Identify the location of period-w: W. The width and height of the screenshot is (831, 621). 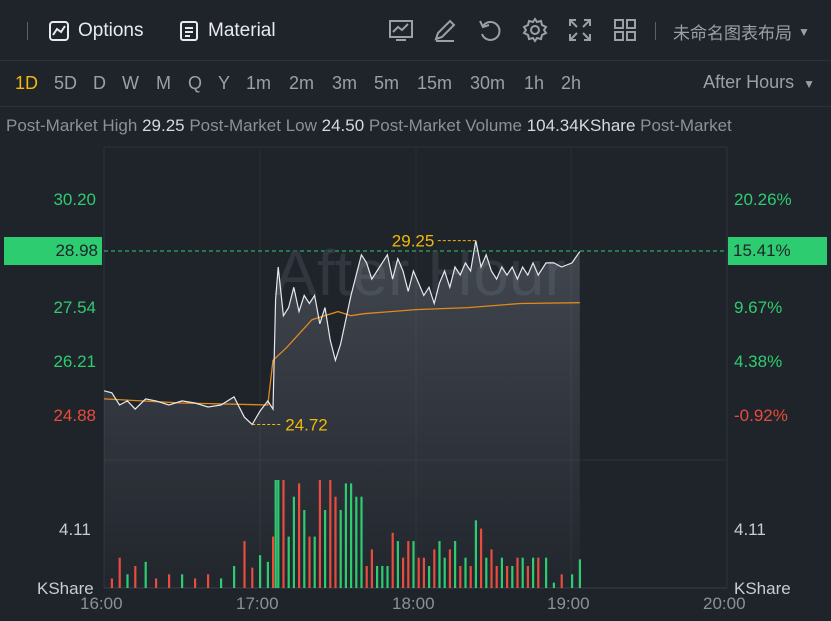
(130, 83).